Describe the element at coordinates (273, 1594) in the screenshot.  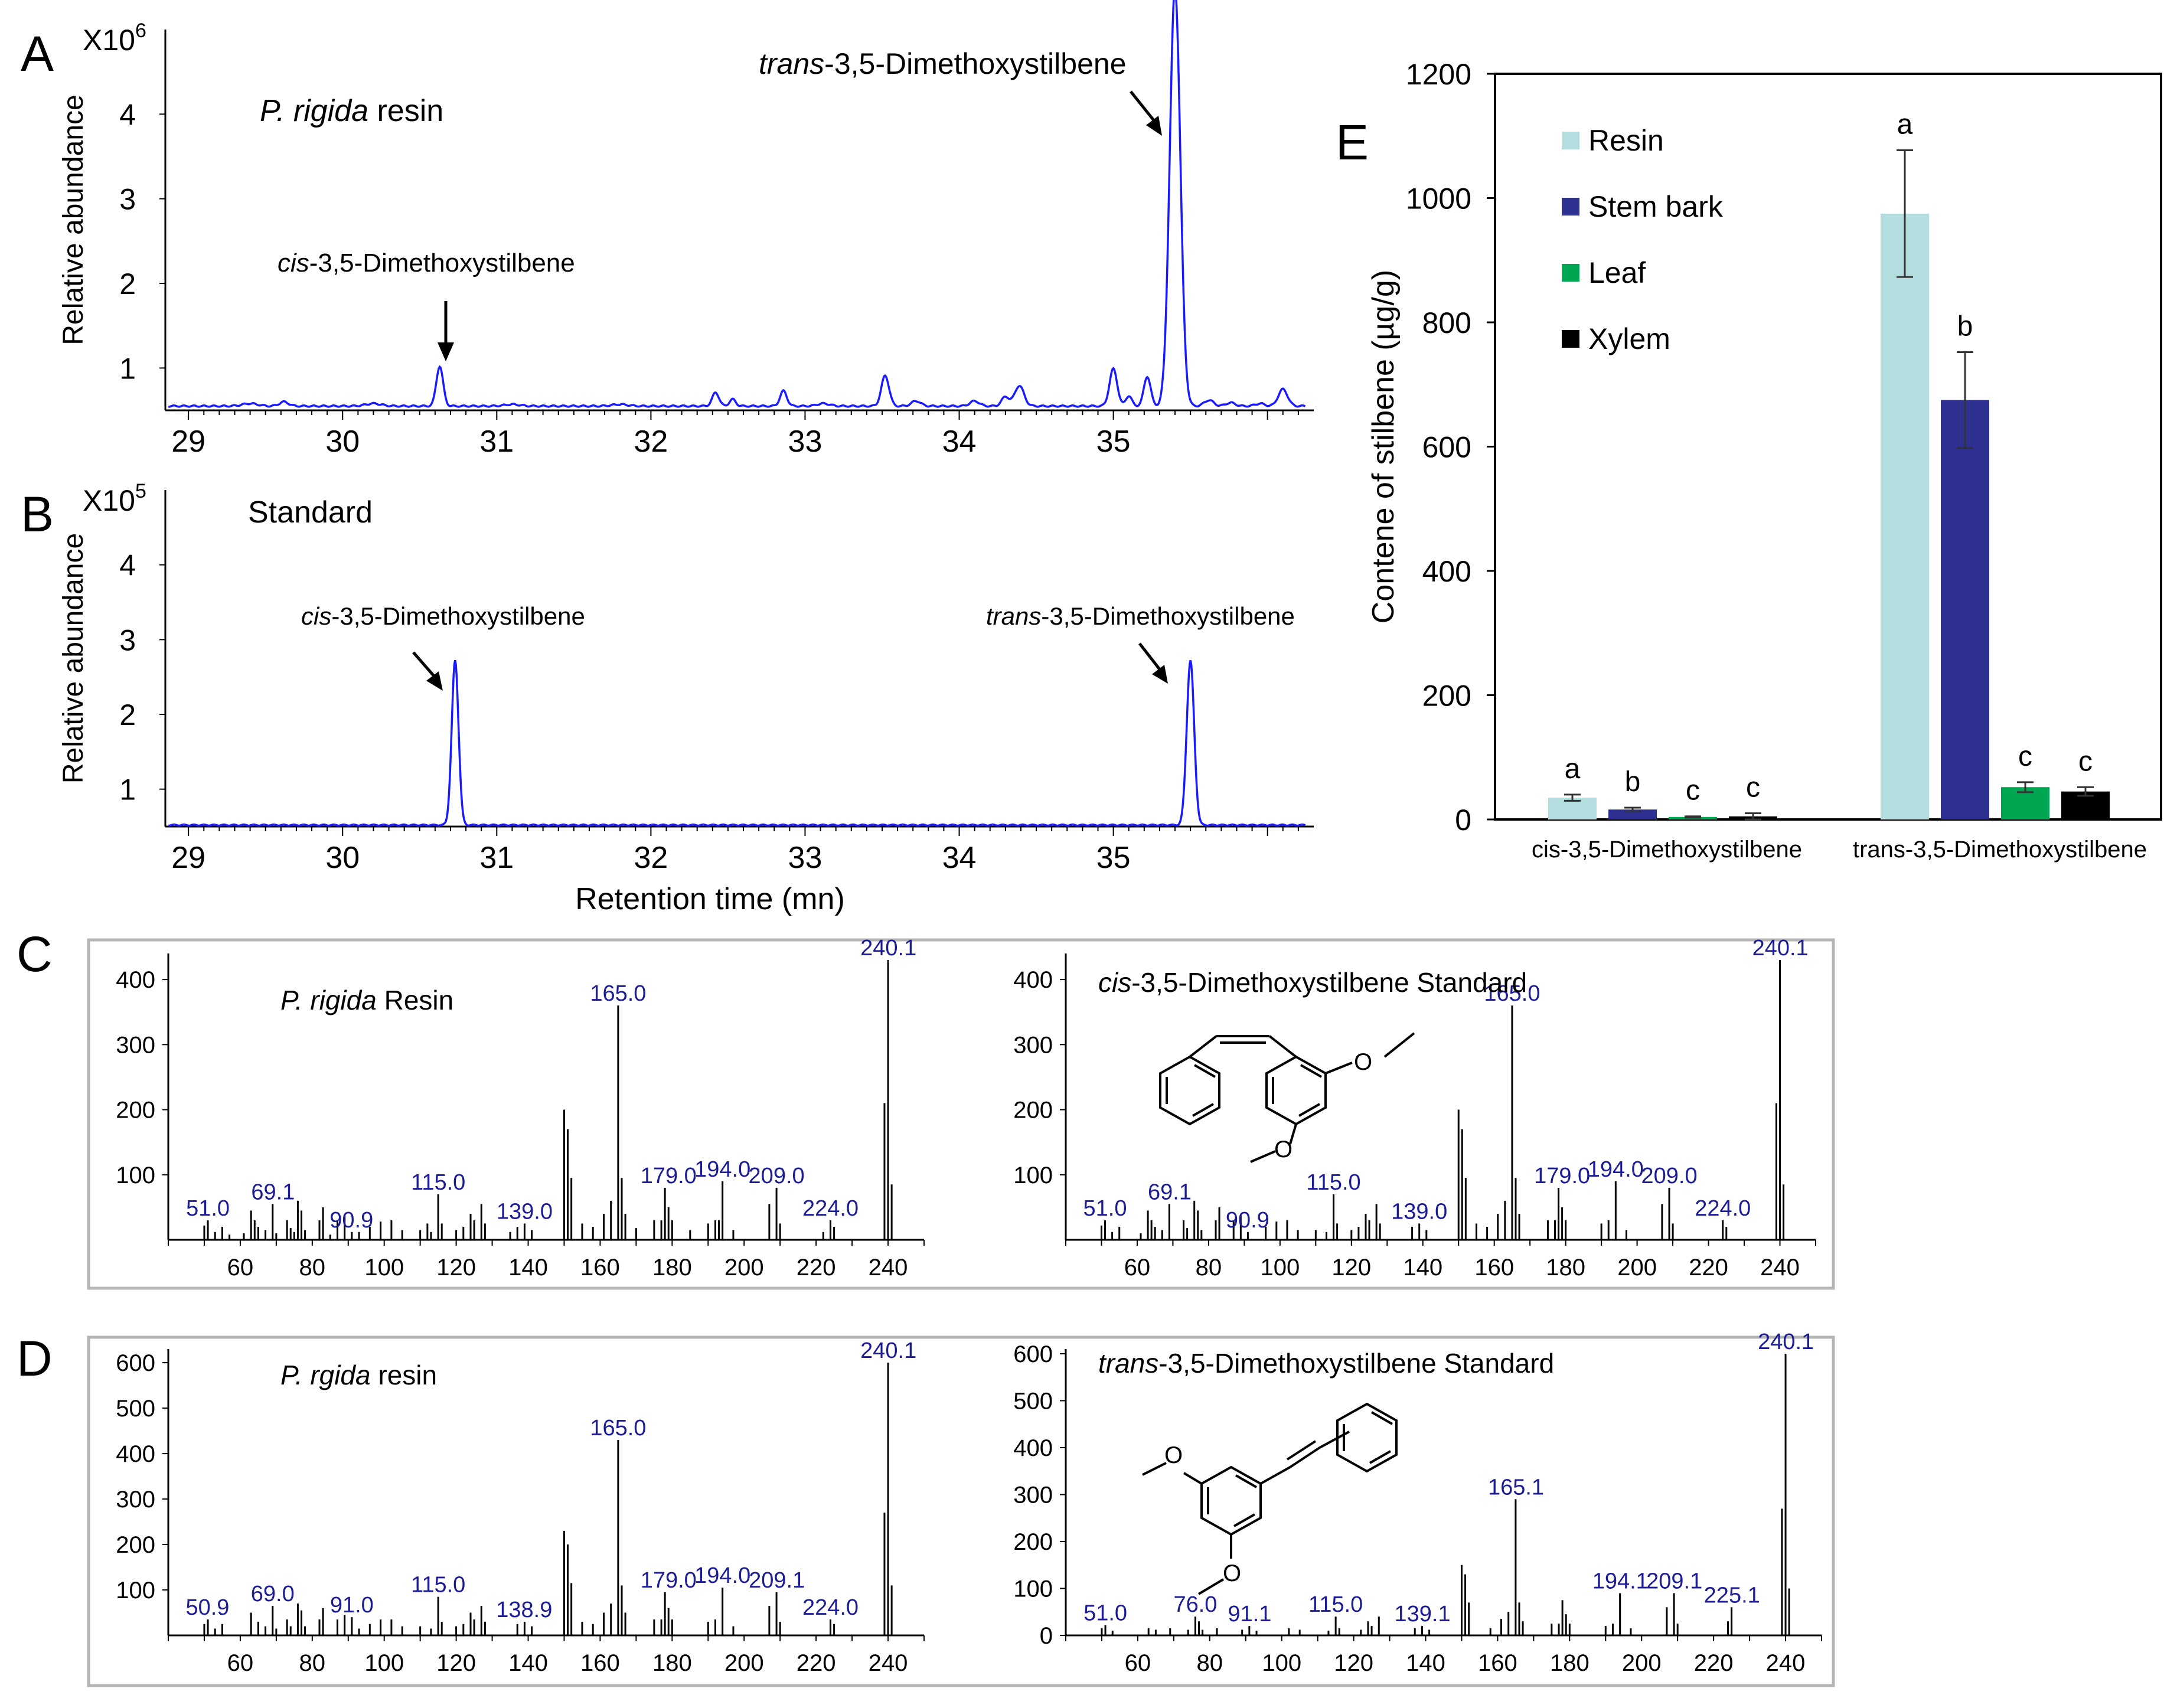
I see `peak-mz-label: 69.0` at that location.